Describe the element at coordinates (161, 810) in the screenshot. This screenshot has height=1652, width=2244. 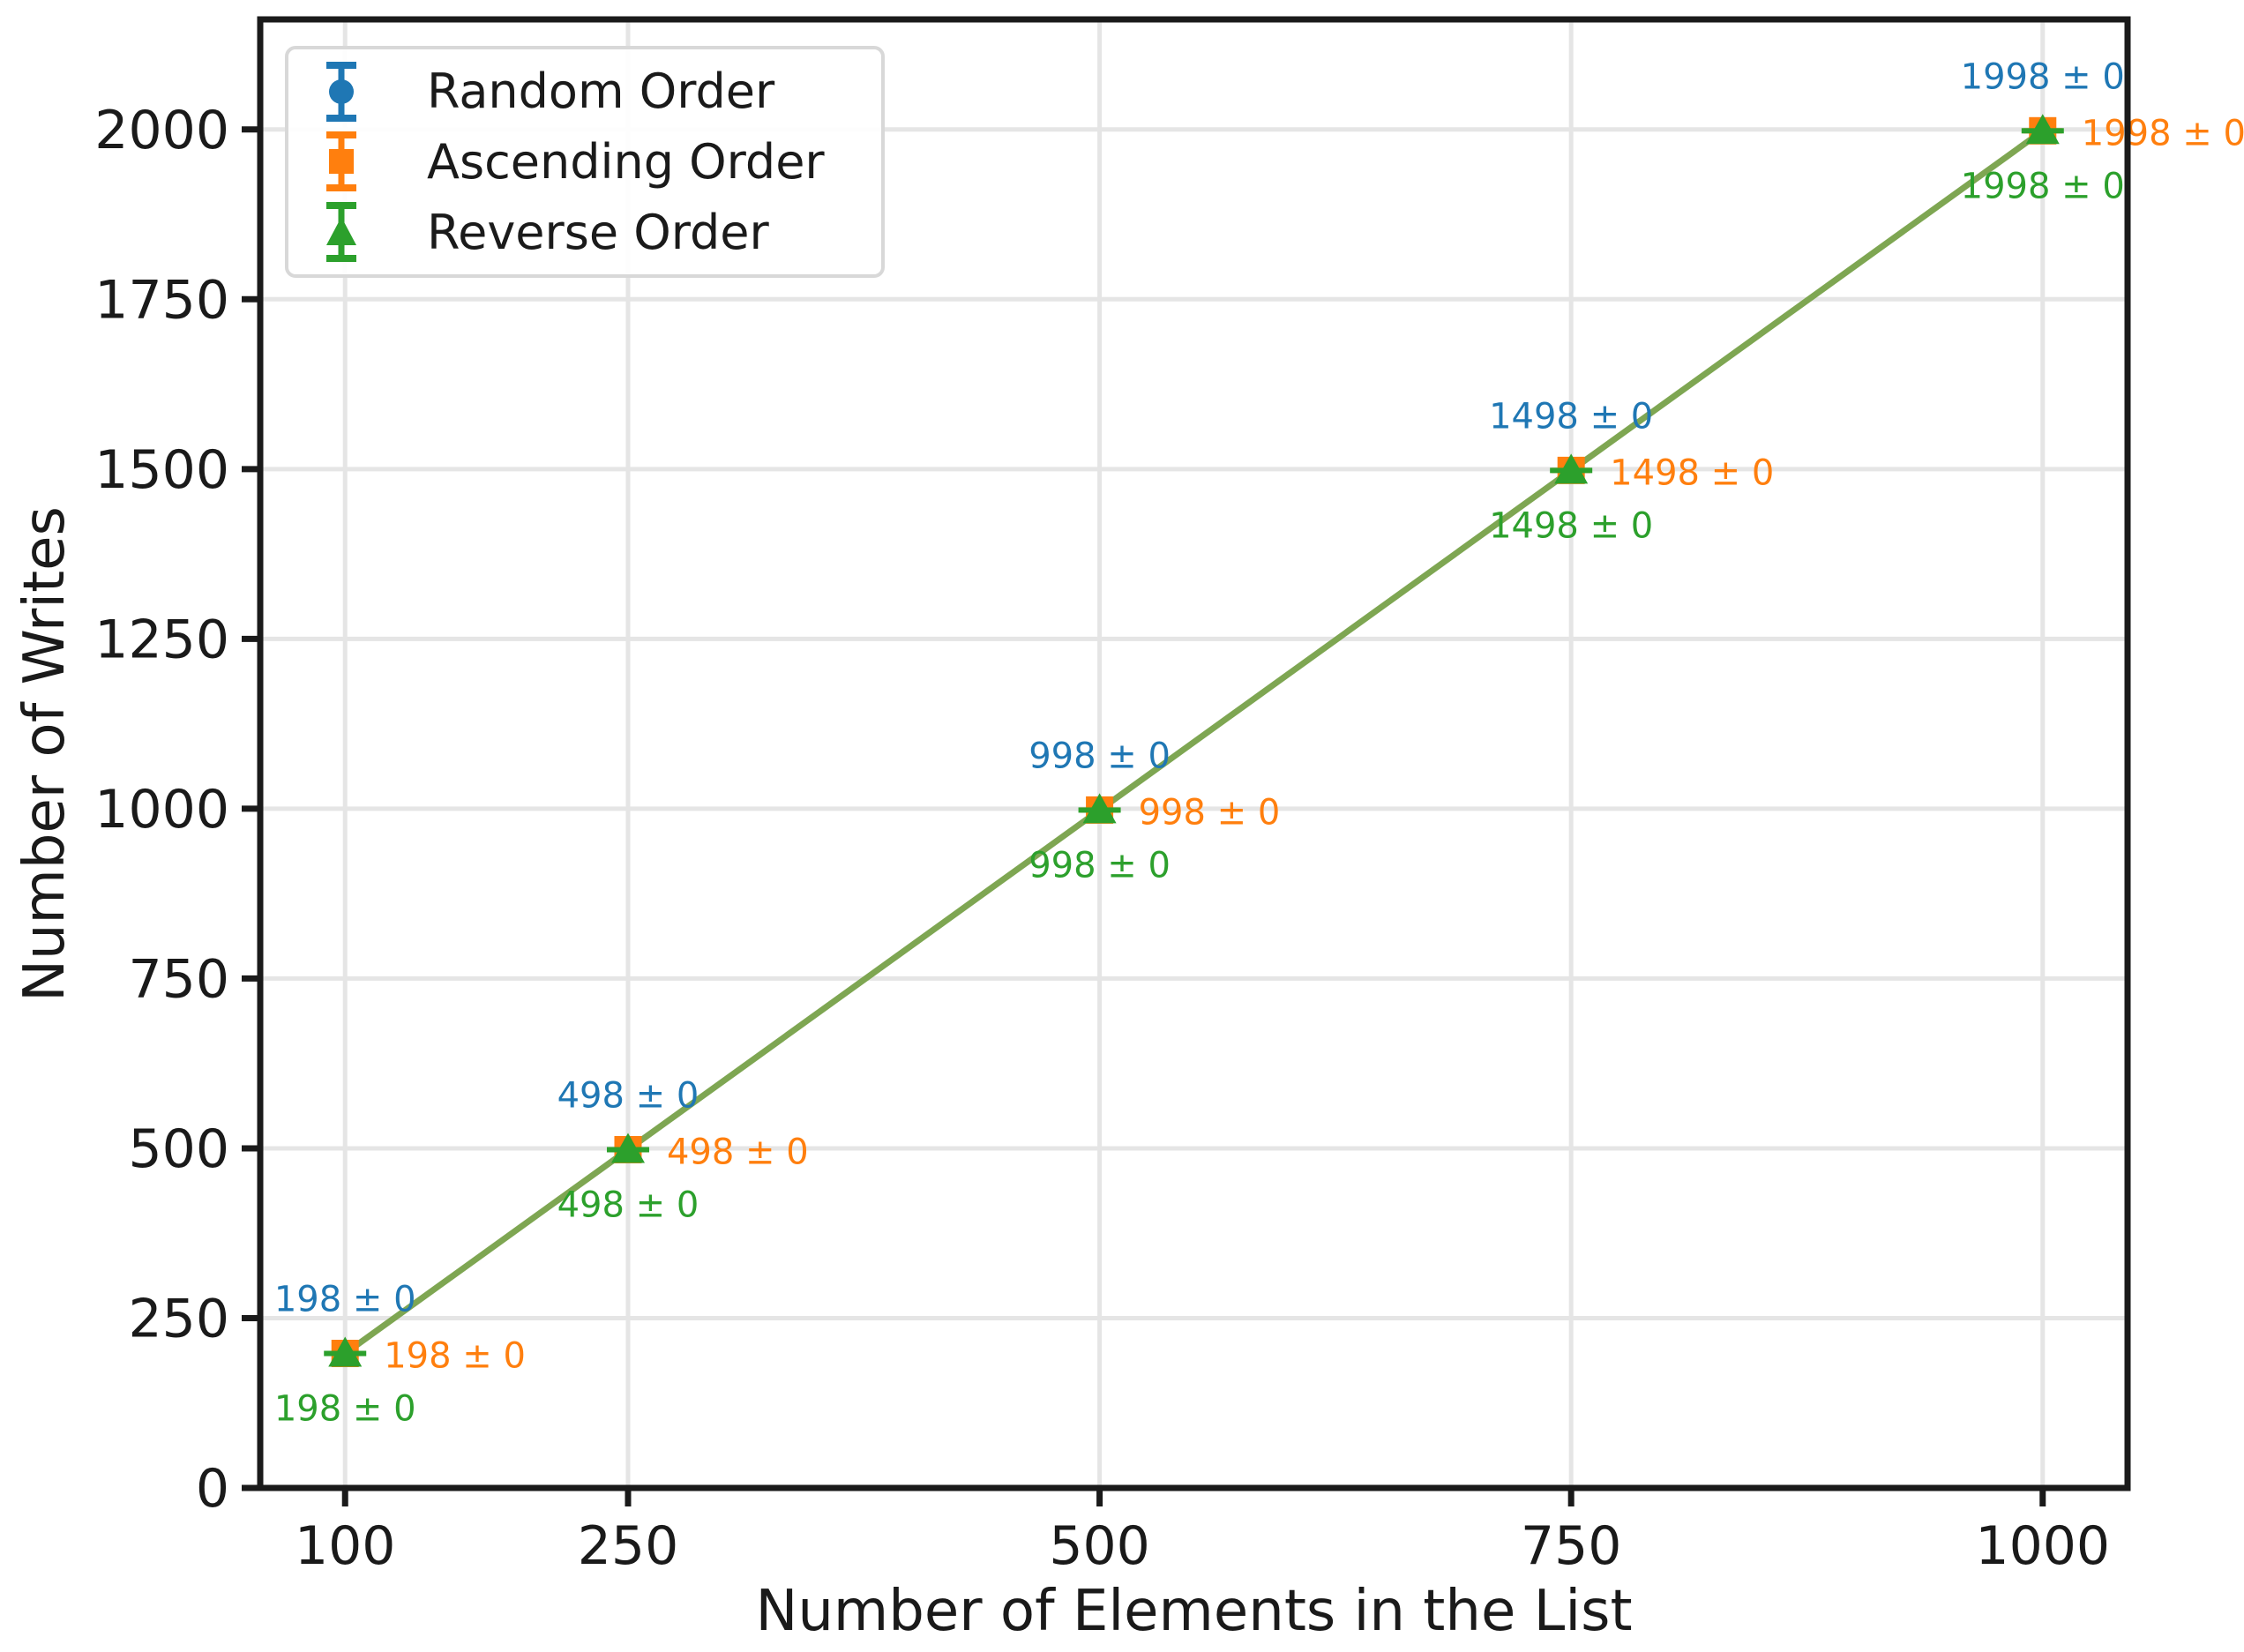
I see `y-tick-label: 1000` at that location.